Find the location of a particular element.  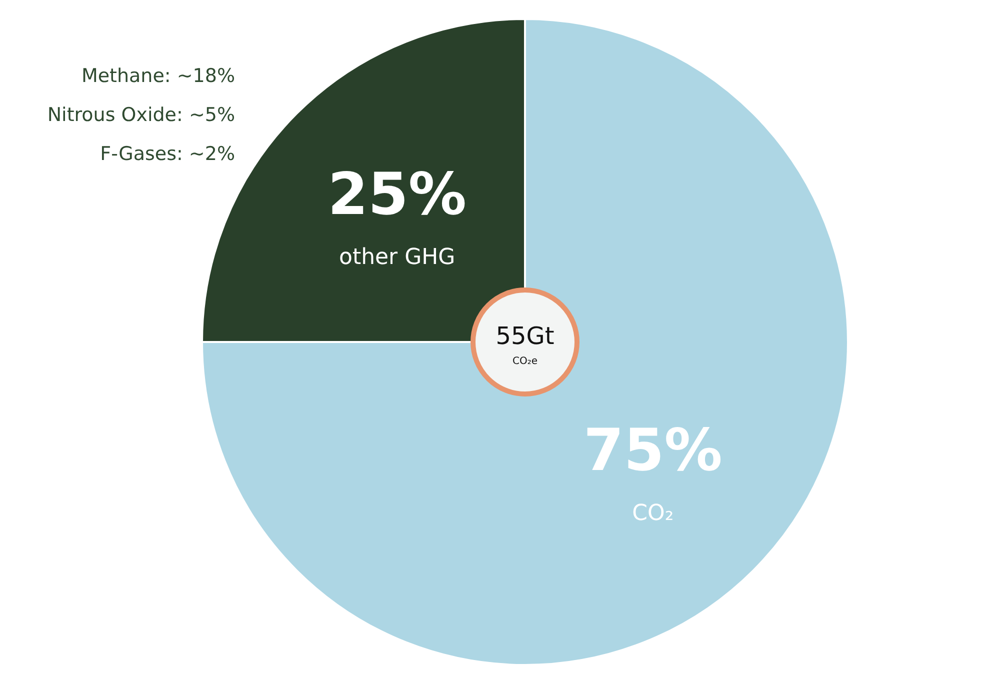

data-label: 75% is located at coordinates (652, 450).